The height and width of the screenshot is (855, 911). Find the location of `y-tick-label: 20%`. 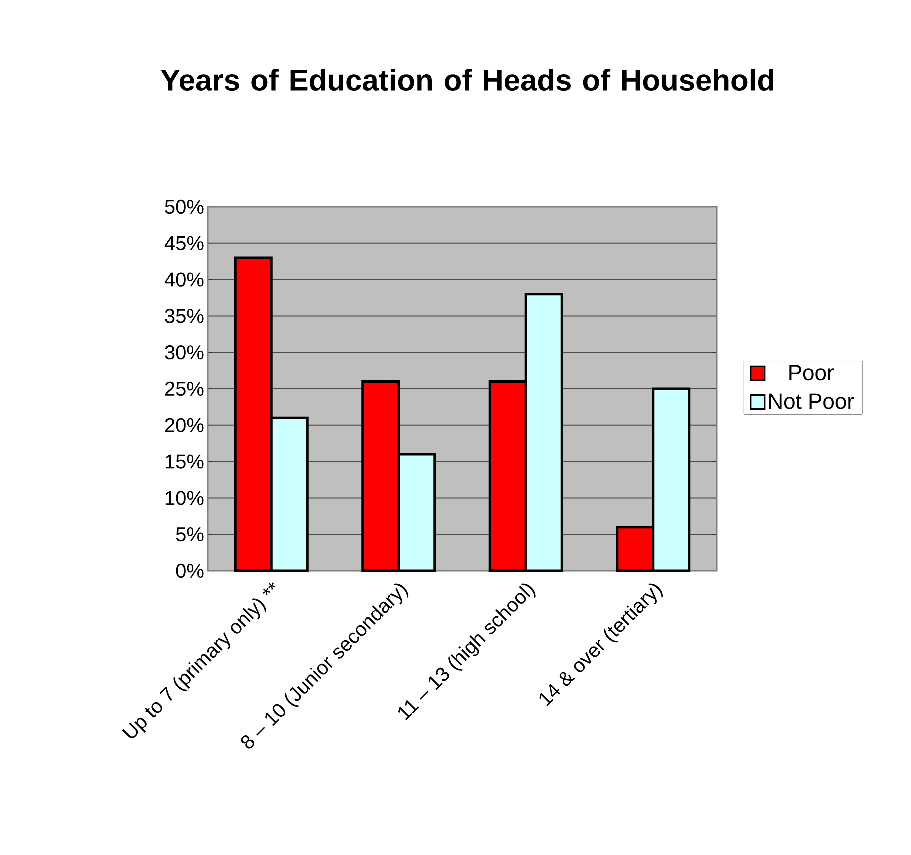

y-tick-label: 20% is located at coordinates (184, 425).